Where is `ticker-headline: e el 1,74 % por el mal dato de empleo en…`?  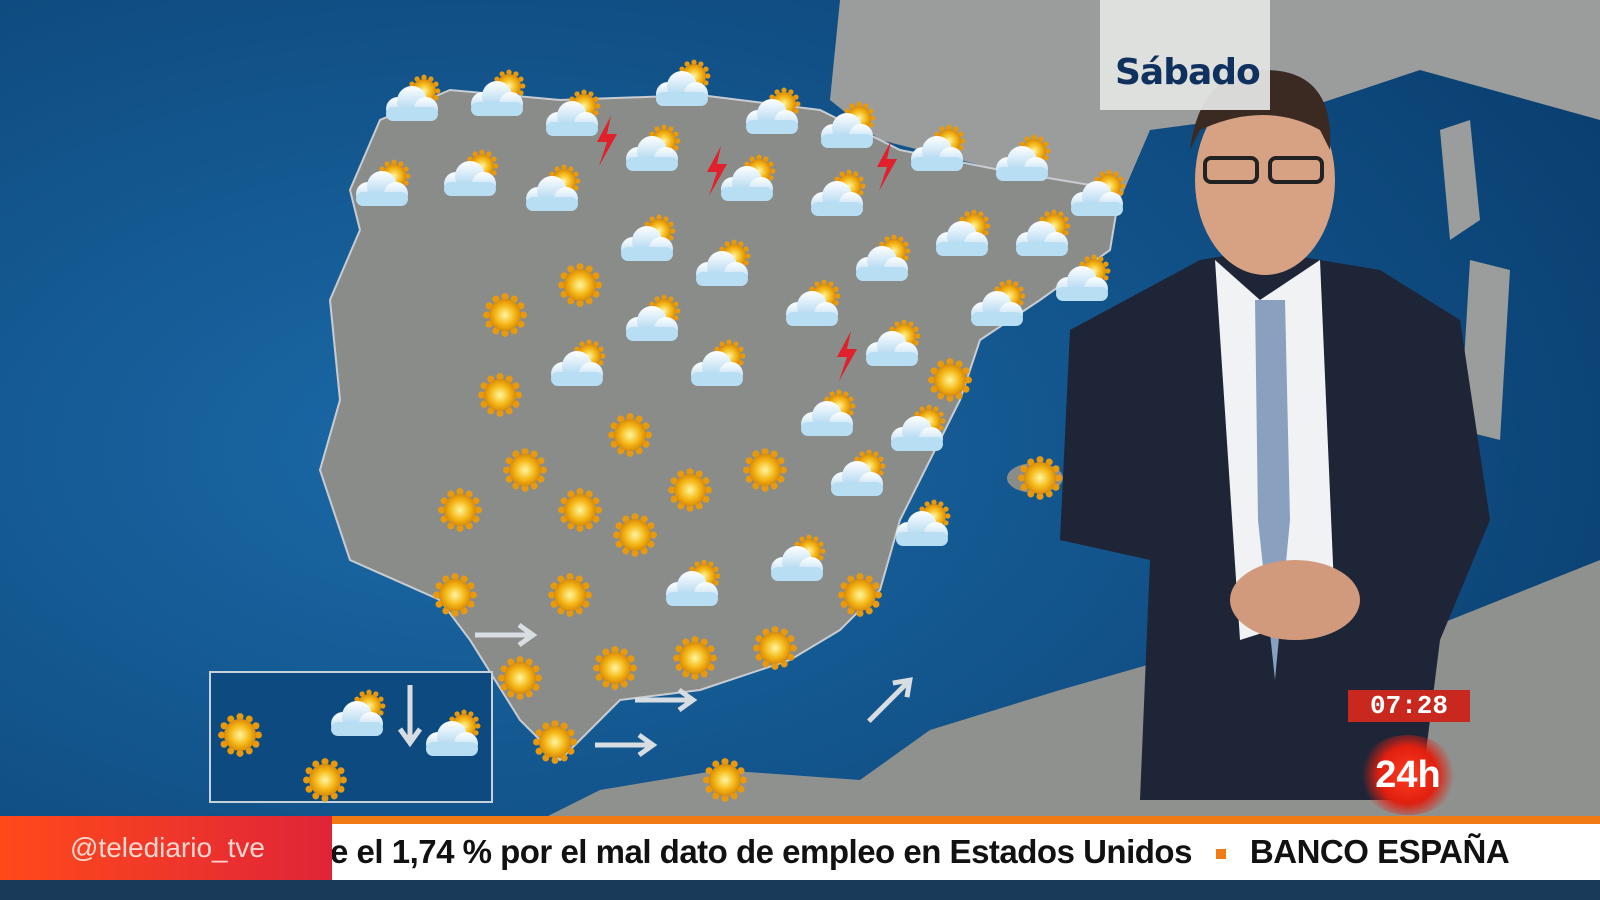 ticker-headline: e el 1,74 % por el mal dato de empleo en… is located at coordinates (761, 851).